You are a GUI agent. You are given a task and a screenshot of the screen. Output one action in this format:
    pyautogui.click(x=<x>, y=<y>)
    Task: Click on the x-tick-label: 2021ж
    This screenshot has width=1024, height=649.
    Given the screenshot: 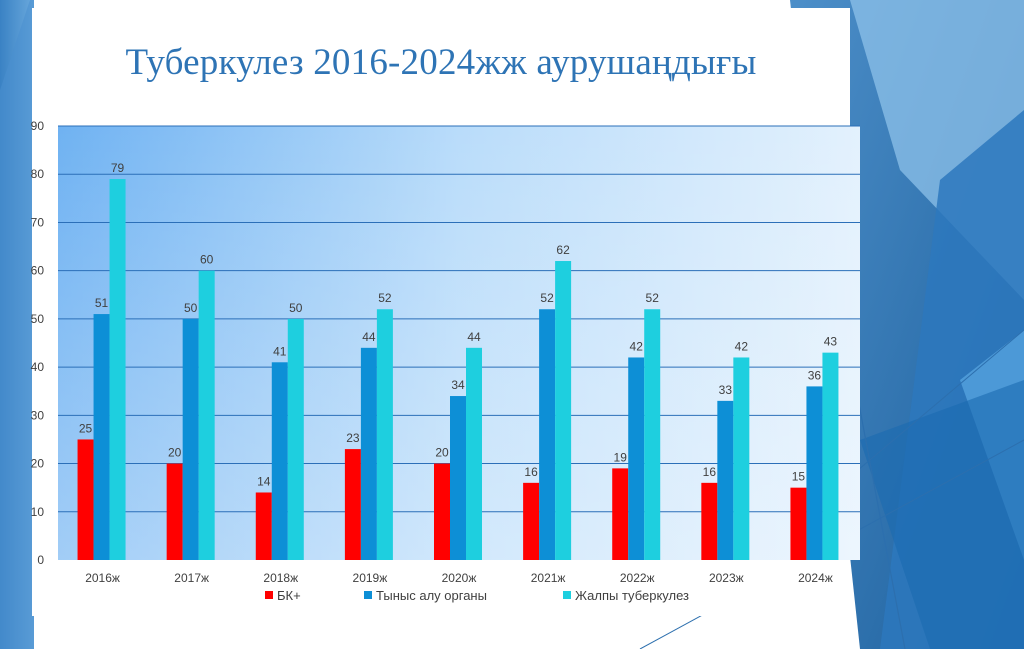 What is the action you would take?
    pyautogui.click(x=548, y=578)
    